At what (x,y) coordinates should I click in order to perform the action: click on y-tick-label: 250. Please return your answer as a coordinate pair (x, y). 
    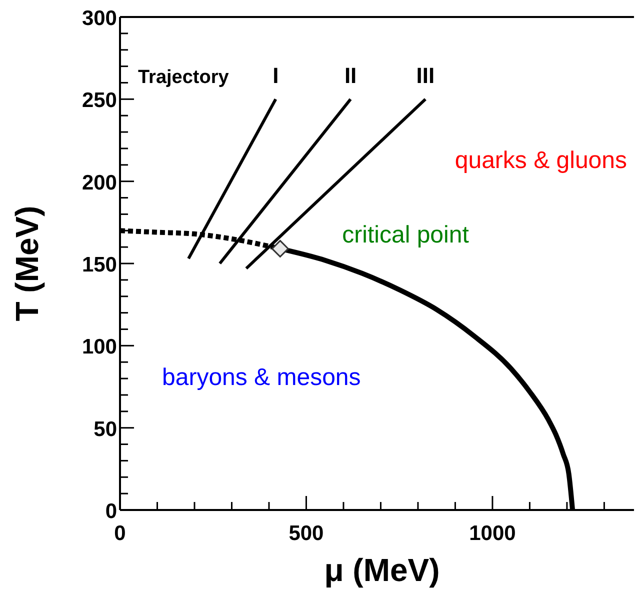
    Looking at the image, I should click on (99, 100).